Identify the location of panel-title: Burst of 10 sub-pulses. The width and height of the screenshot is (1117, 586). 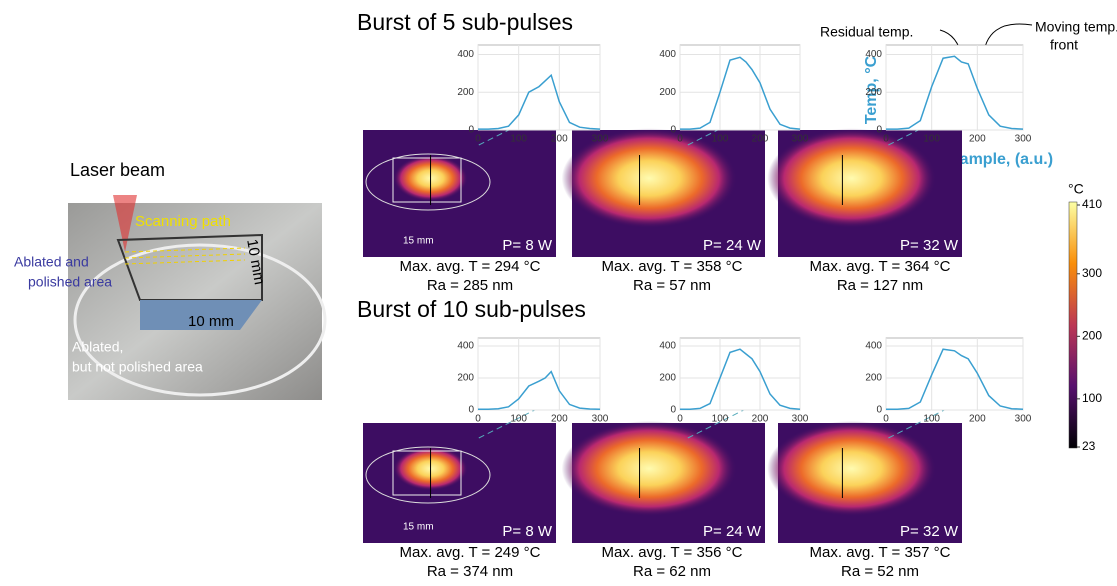
(471, 309).